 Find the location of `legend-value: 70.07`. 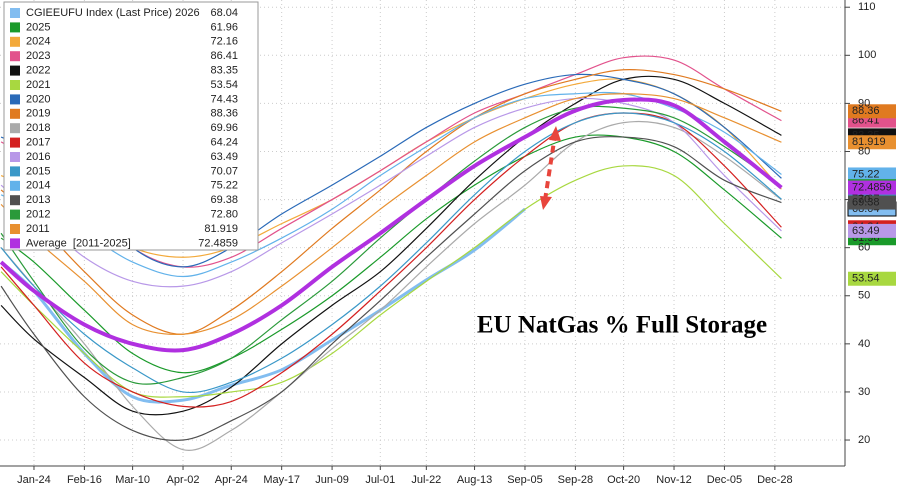

legend-value: 70.07 is located at coordinates (224, 171).